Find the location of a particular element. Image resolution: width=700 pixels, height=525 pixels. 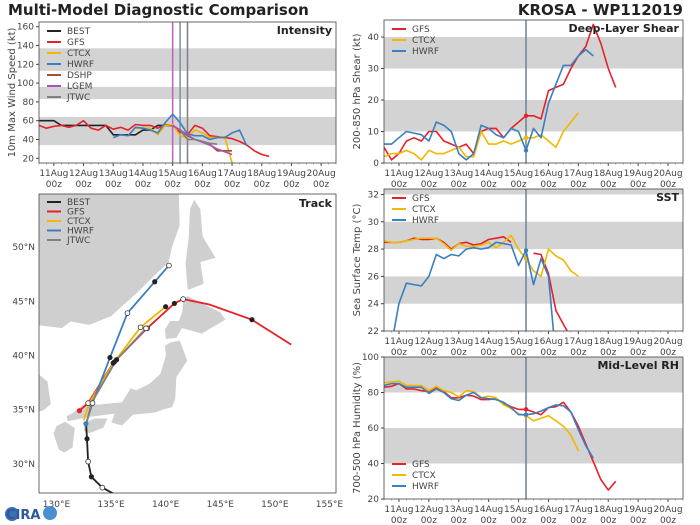

panel-title: Deep-Layer Shear is located at coordinates (623, 28).